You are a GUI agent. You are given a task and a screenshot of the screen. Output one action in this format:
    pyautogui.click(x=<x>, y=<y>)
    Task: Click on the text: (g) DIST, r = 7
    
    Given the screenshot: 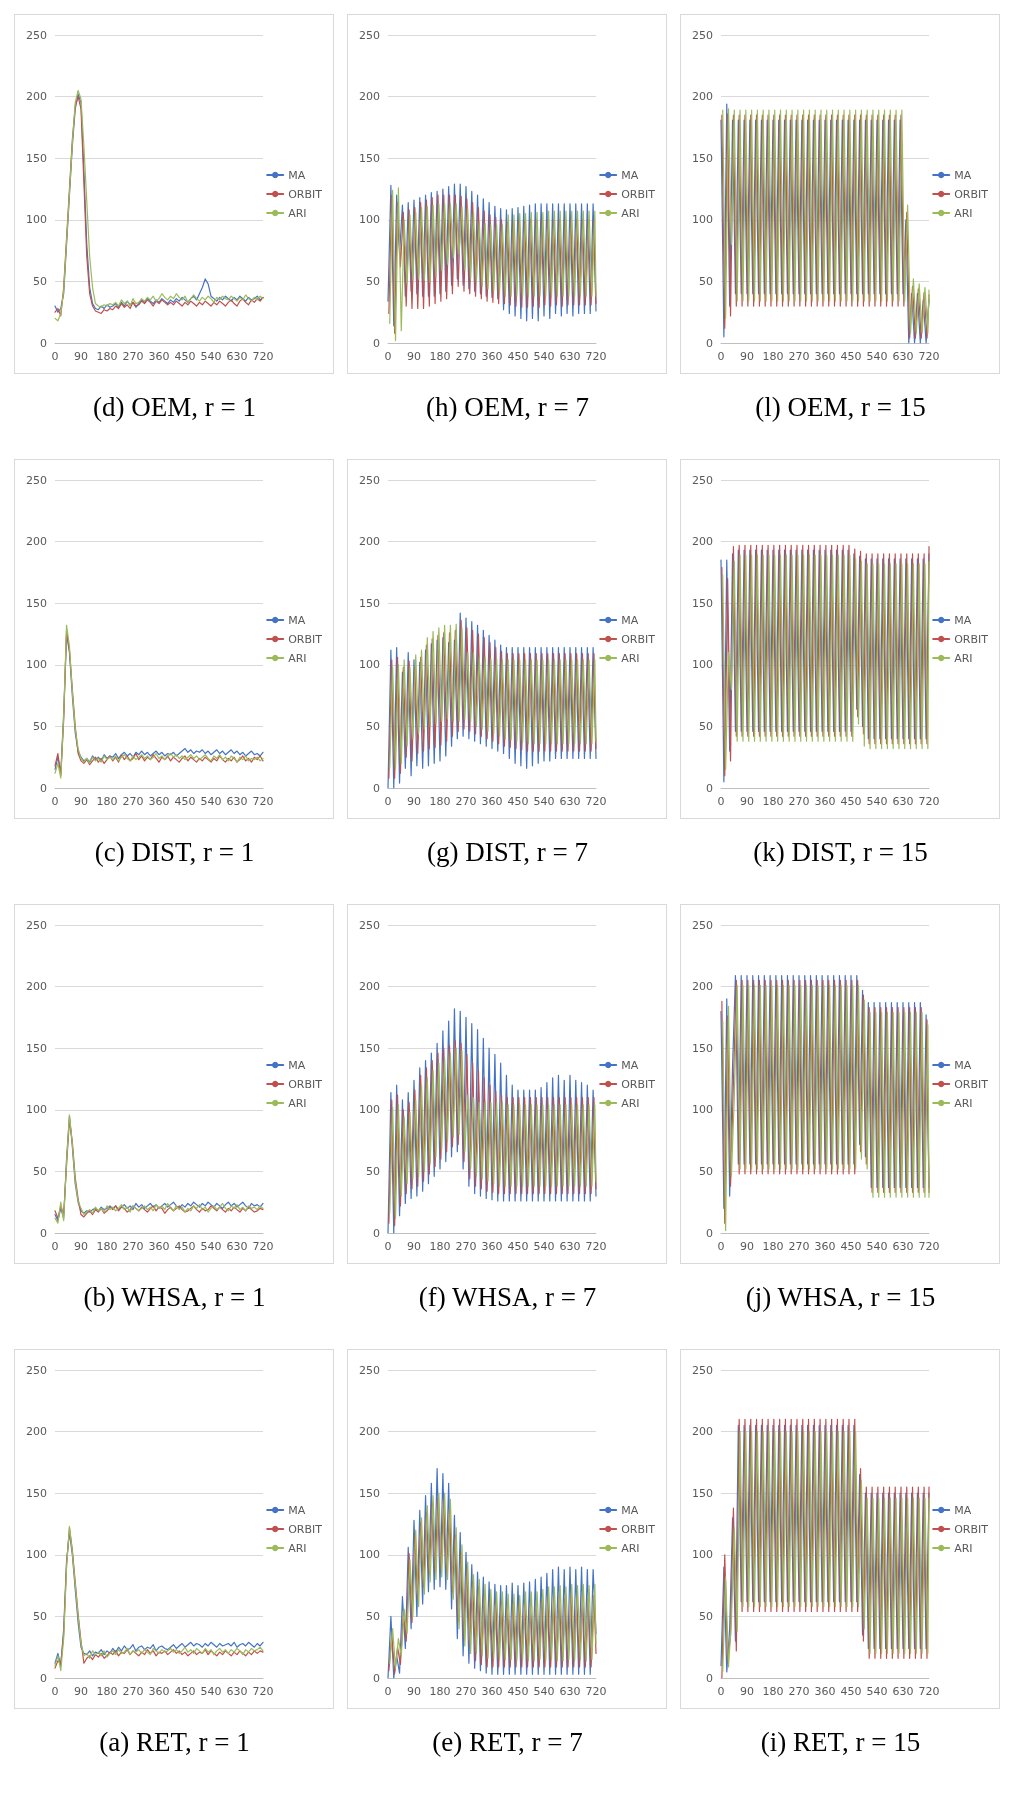 What is the action you would take?
    pyautogui.click(x=507, y=852)
    